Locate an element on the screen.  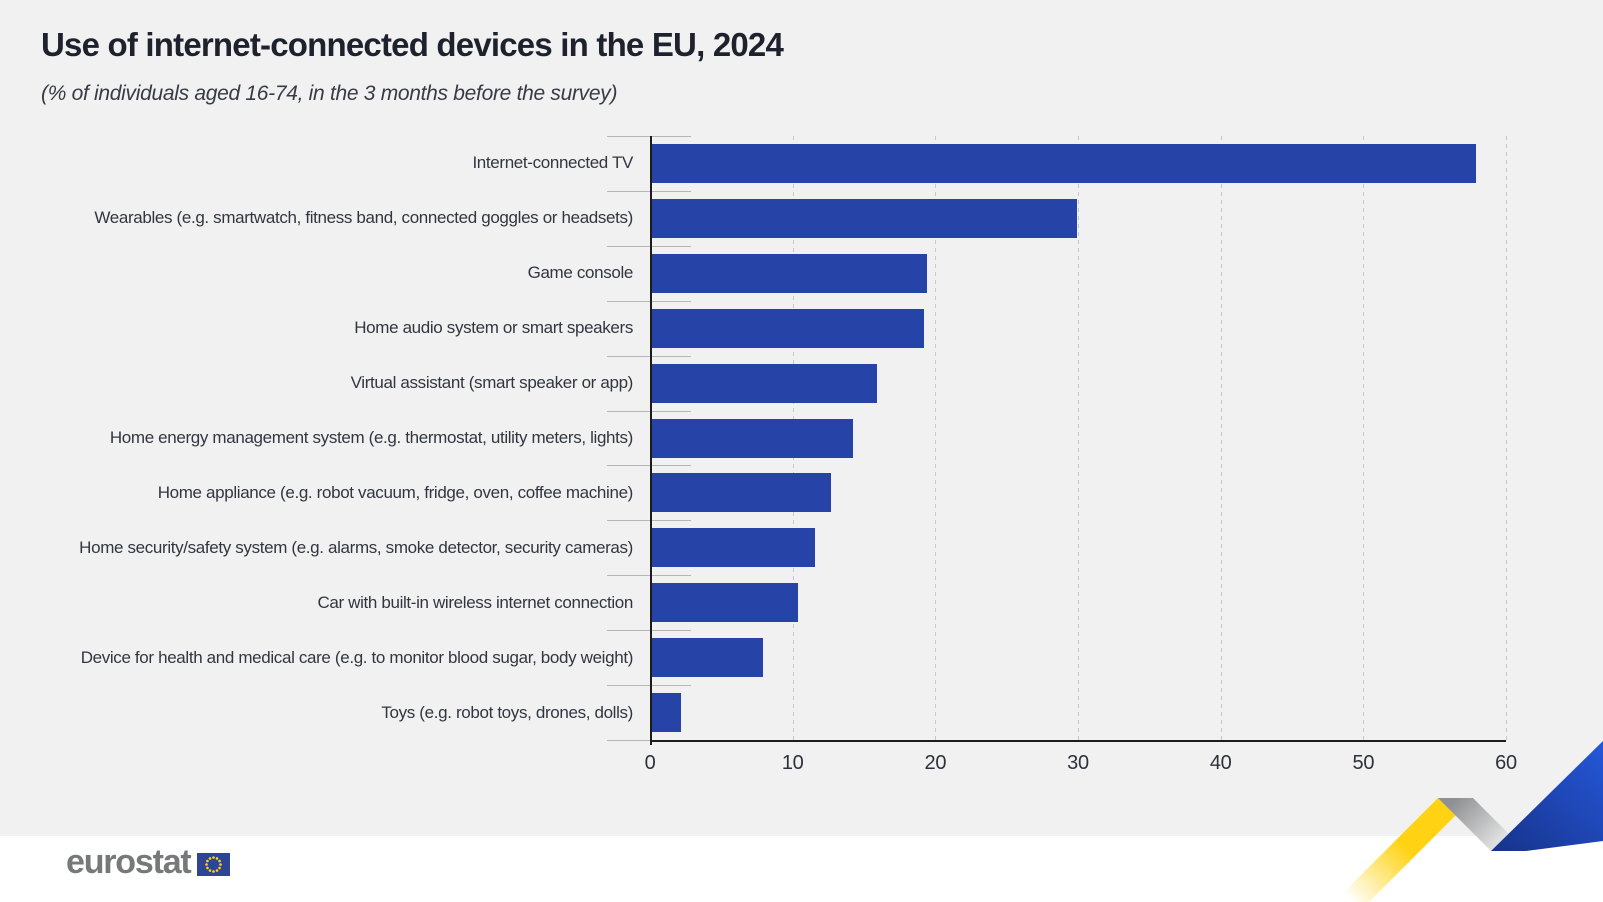
ribbon-decoration is located at coordinates (1468, 821).